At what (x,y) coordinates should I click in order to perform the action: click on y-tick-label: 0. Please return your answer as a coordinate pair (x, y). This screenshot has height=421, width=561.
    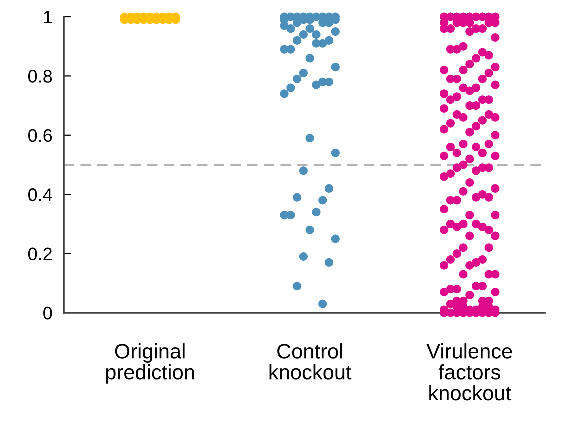
    Looking at the image, I should click on (48, 313).